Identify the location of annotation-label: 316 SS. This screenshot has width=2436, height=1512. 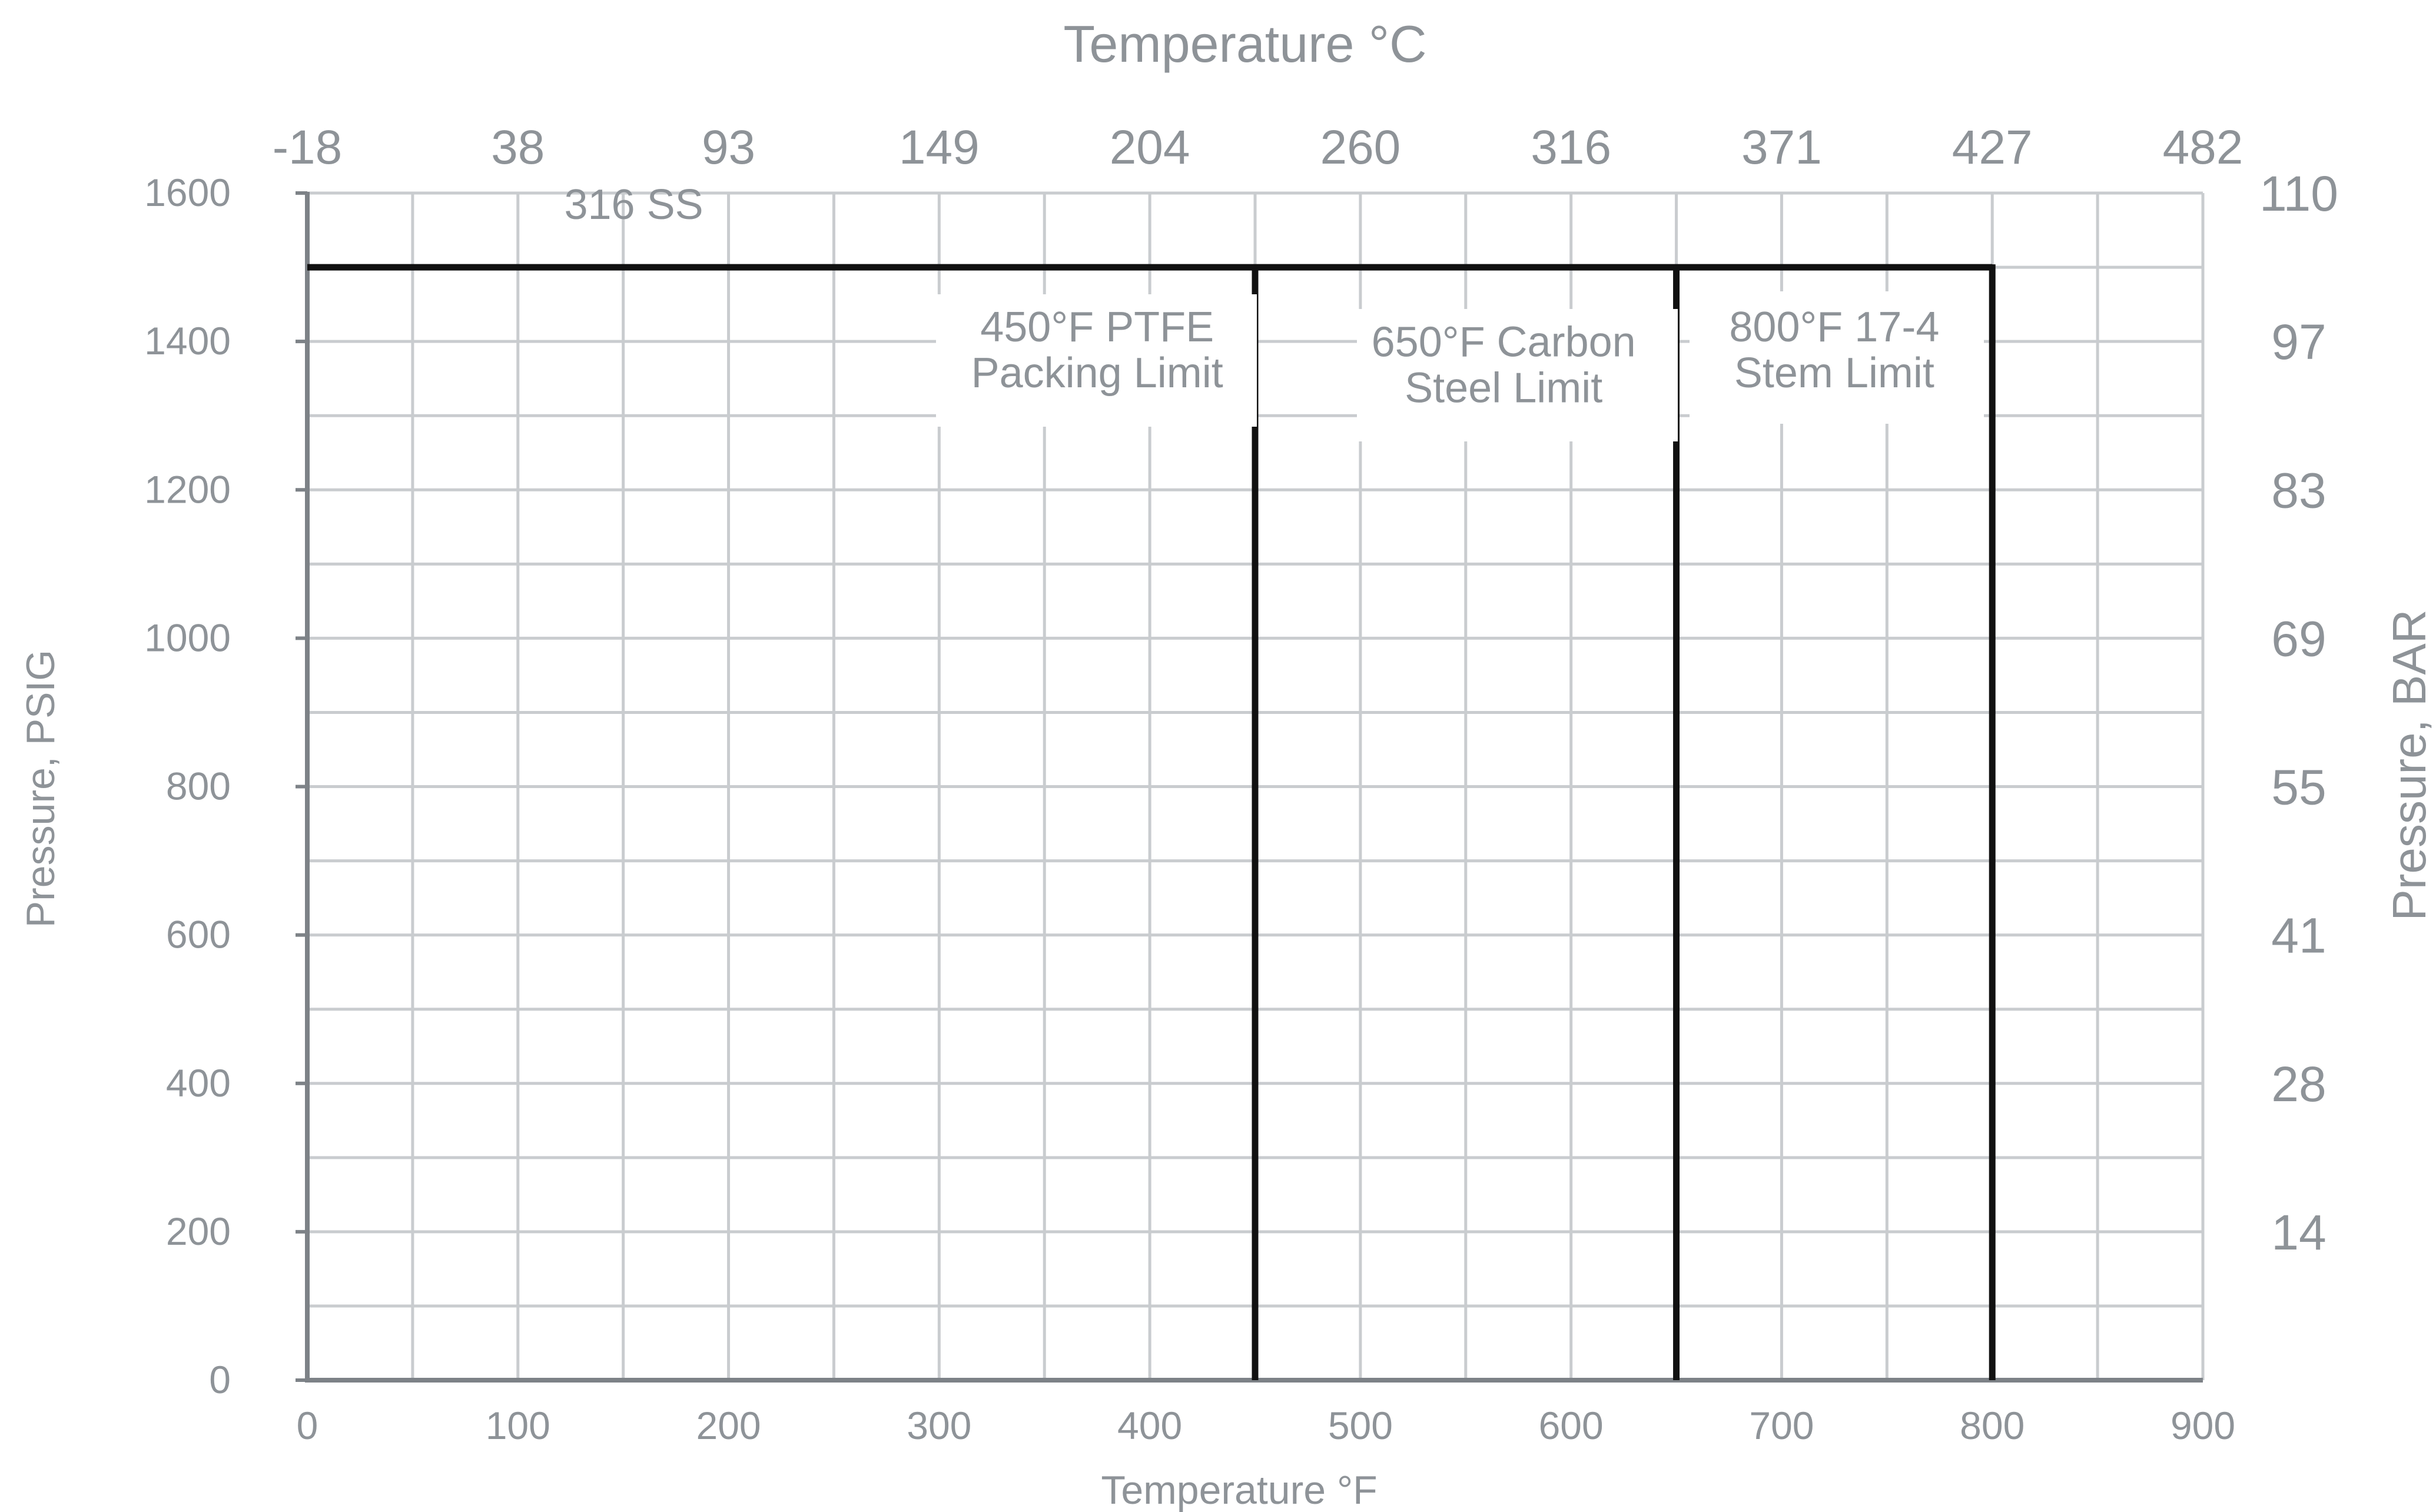
(634, 204).